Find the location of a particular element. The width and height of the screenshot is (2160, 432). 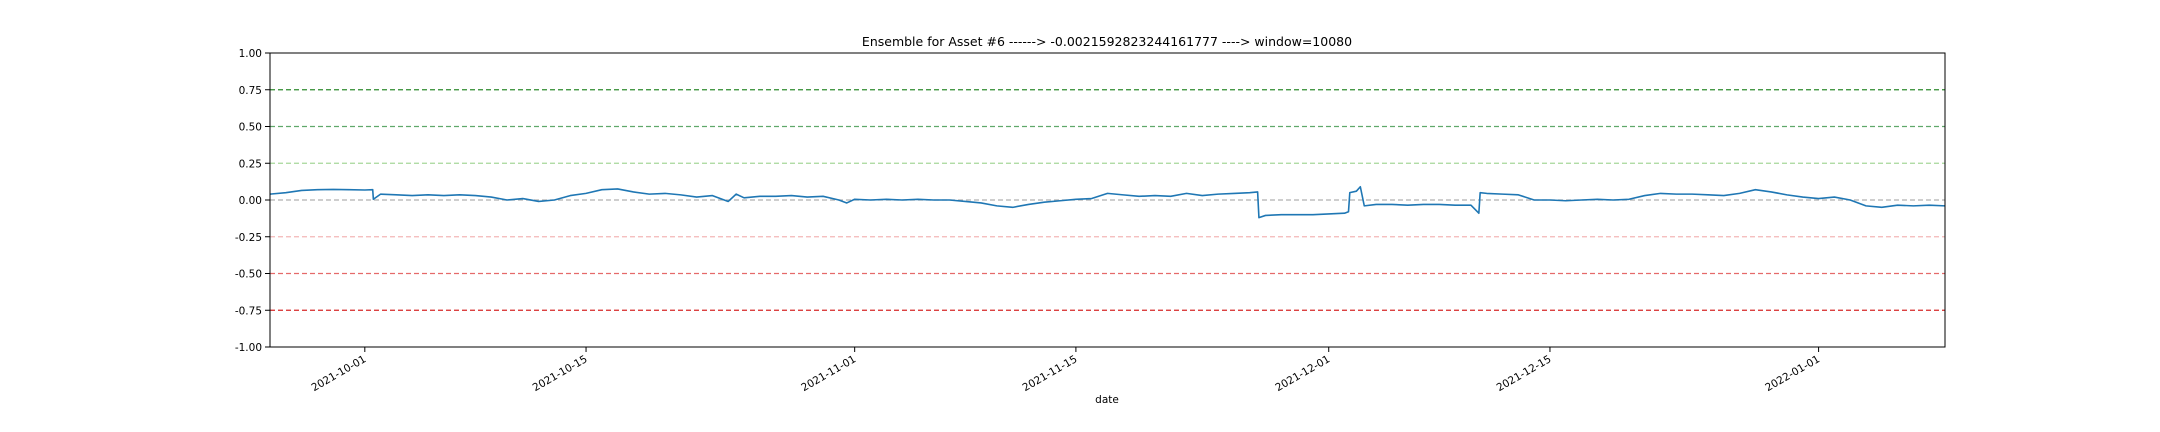

x-tick-label: 2021-12-15 is located at coordinates (1524, 373).